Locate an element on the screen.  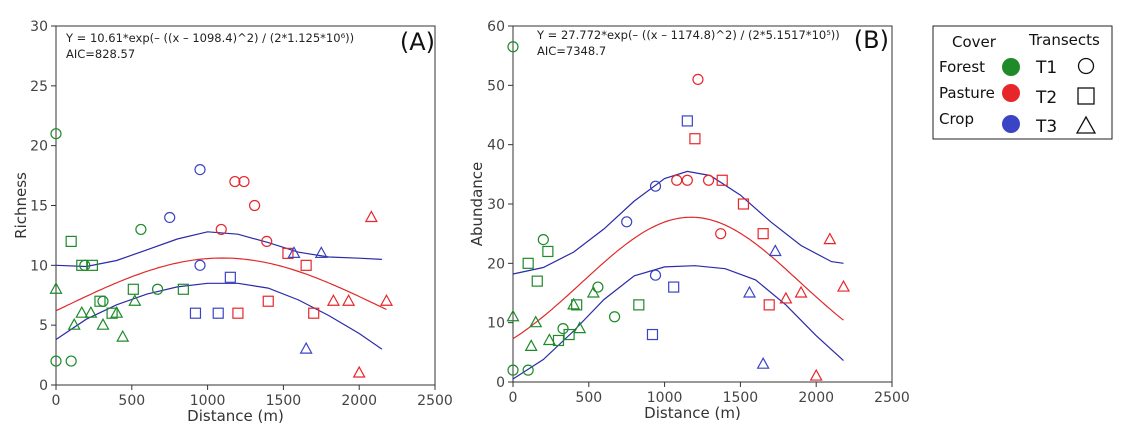
legend-transect-t1-label: T1 is located at coordinates (1046, 68).